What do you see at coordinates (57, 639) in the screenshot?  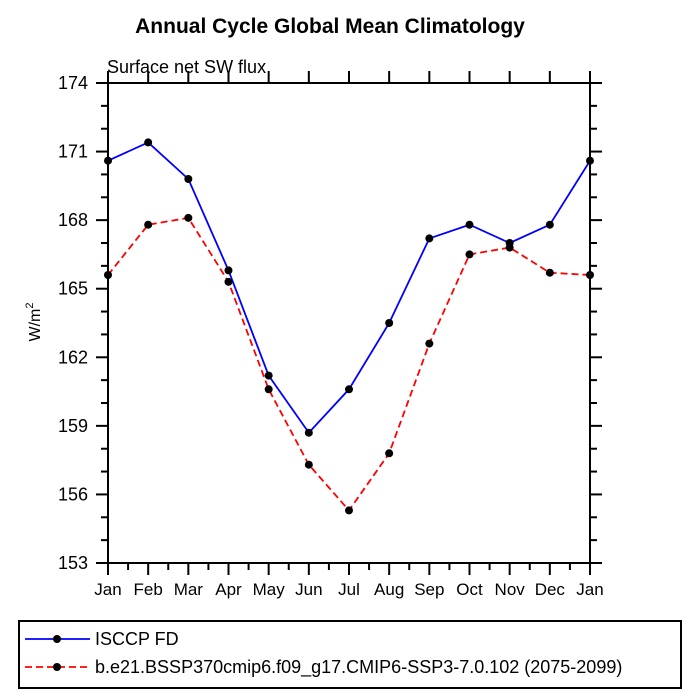 I see `legend-marker-isccp` at bounding box center [57, 639].